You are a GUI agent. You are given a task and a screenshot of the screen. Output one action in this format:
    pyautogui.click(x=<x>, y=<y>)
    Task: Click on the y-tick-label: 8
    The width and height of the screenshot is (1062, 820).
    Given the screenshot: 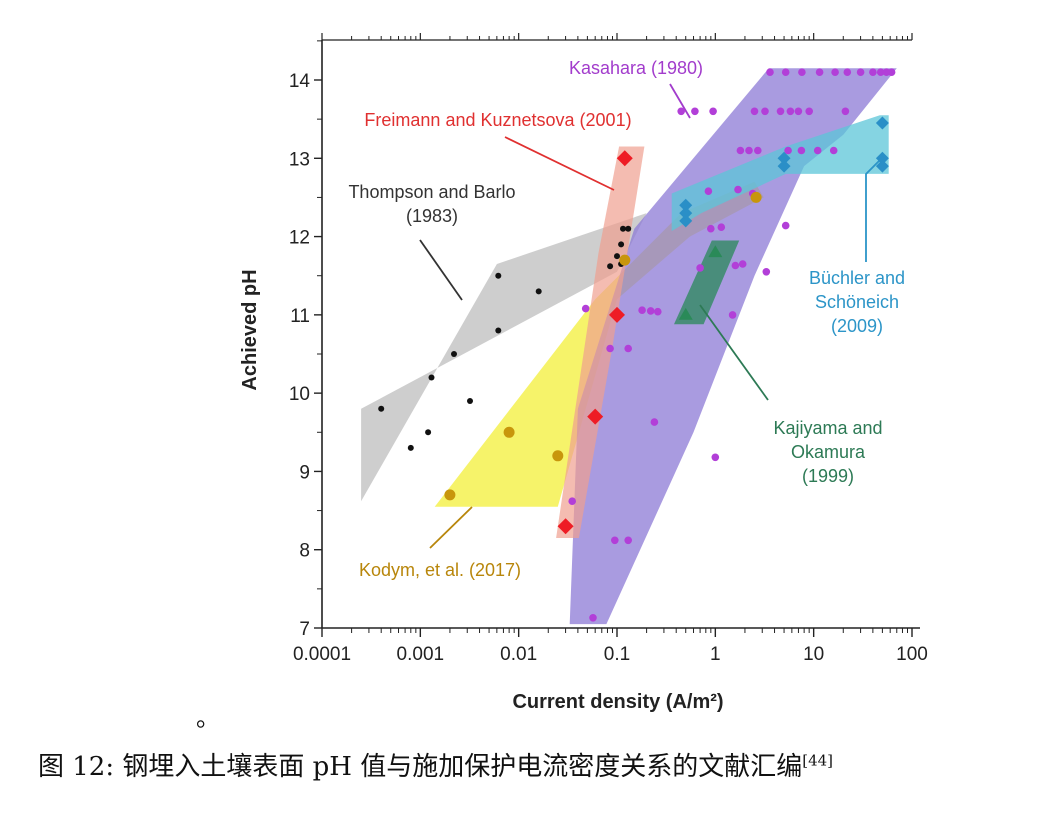 What is the action you would take?
    pyautogui.click(x=304, y=551)
    